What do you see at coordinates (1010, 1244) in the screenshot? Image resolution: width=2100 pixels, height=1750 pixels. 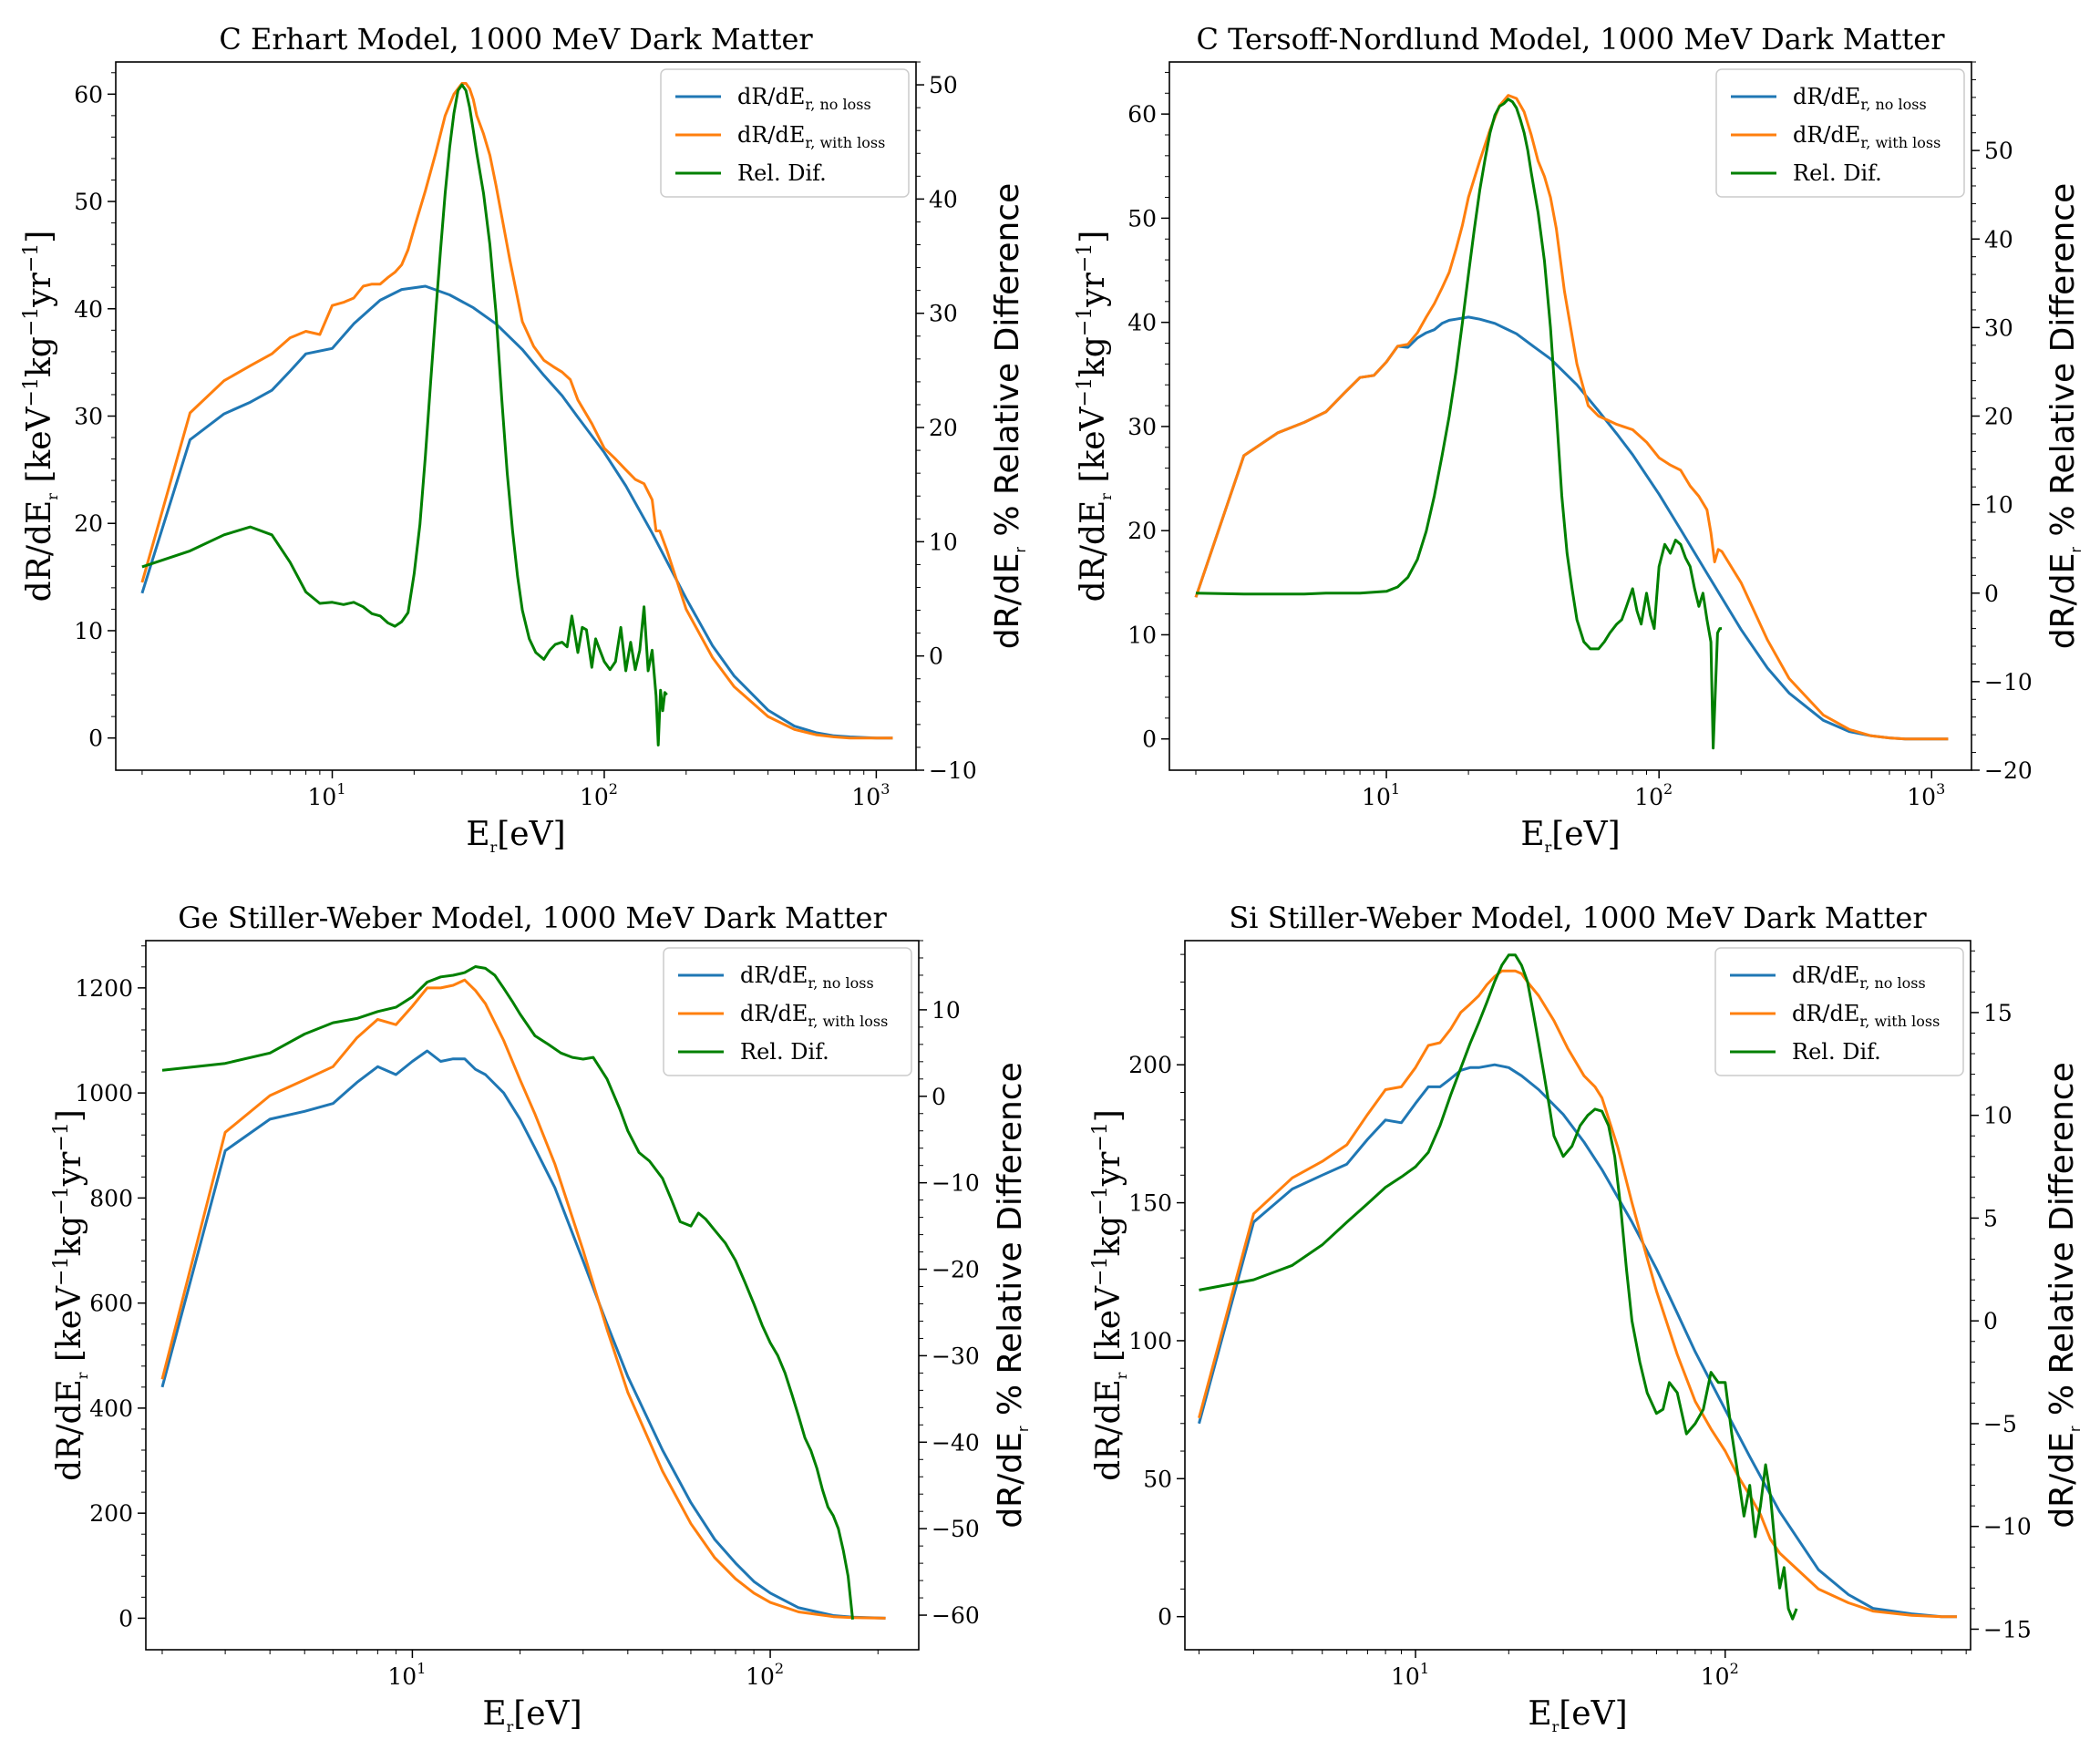 I see `y-right-label-rest: % Relative Difference` at bounding box center [1010, 1244].